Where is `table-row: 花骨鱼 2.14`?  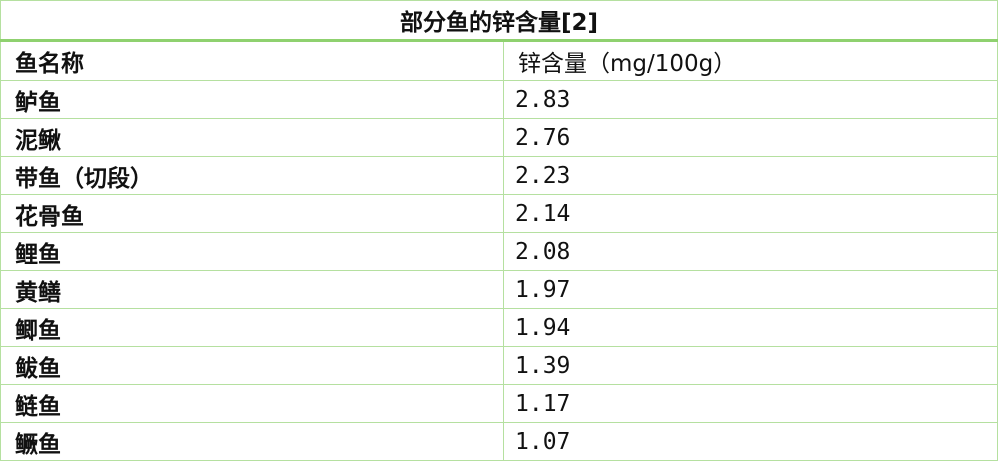
table-row: 花骨鱼 2.14 is located at coordinates (499, 213).